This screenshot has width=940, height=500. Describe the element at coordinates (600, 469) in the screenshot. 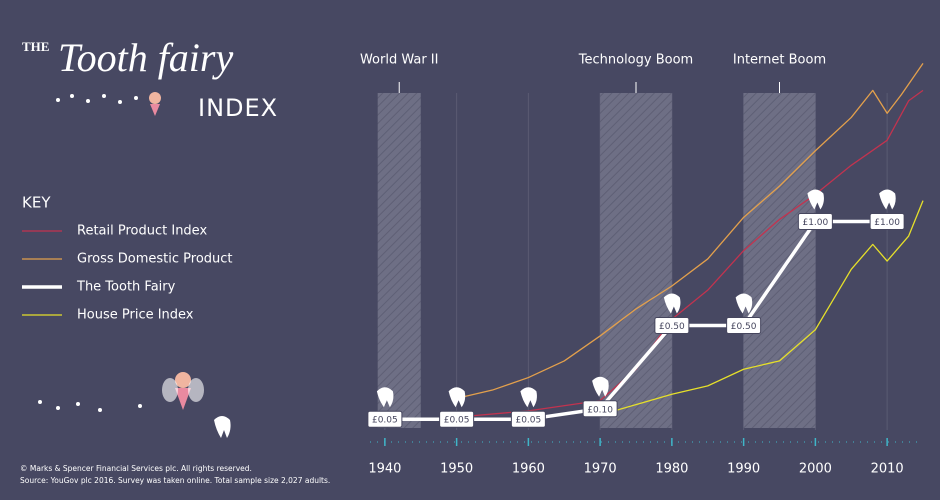

I see `x-tick-label: 1970` at that location.